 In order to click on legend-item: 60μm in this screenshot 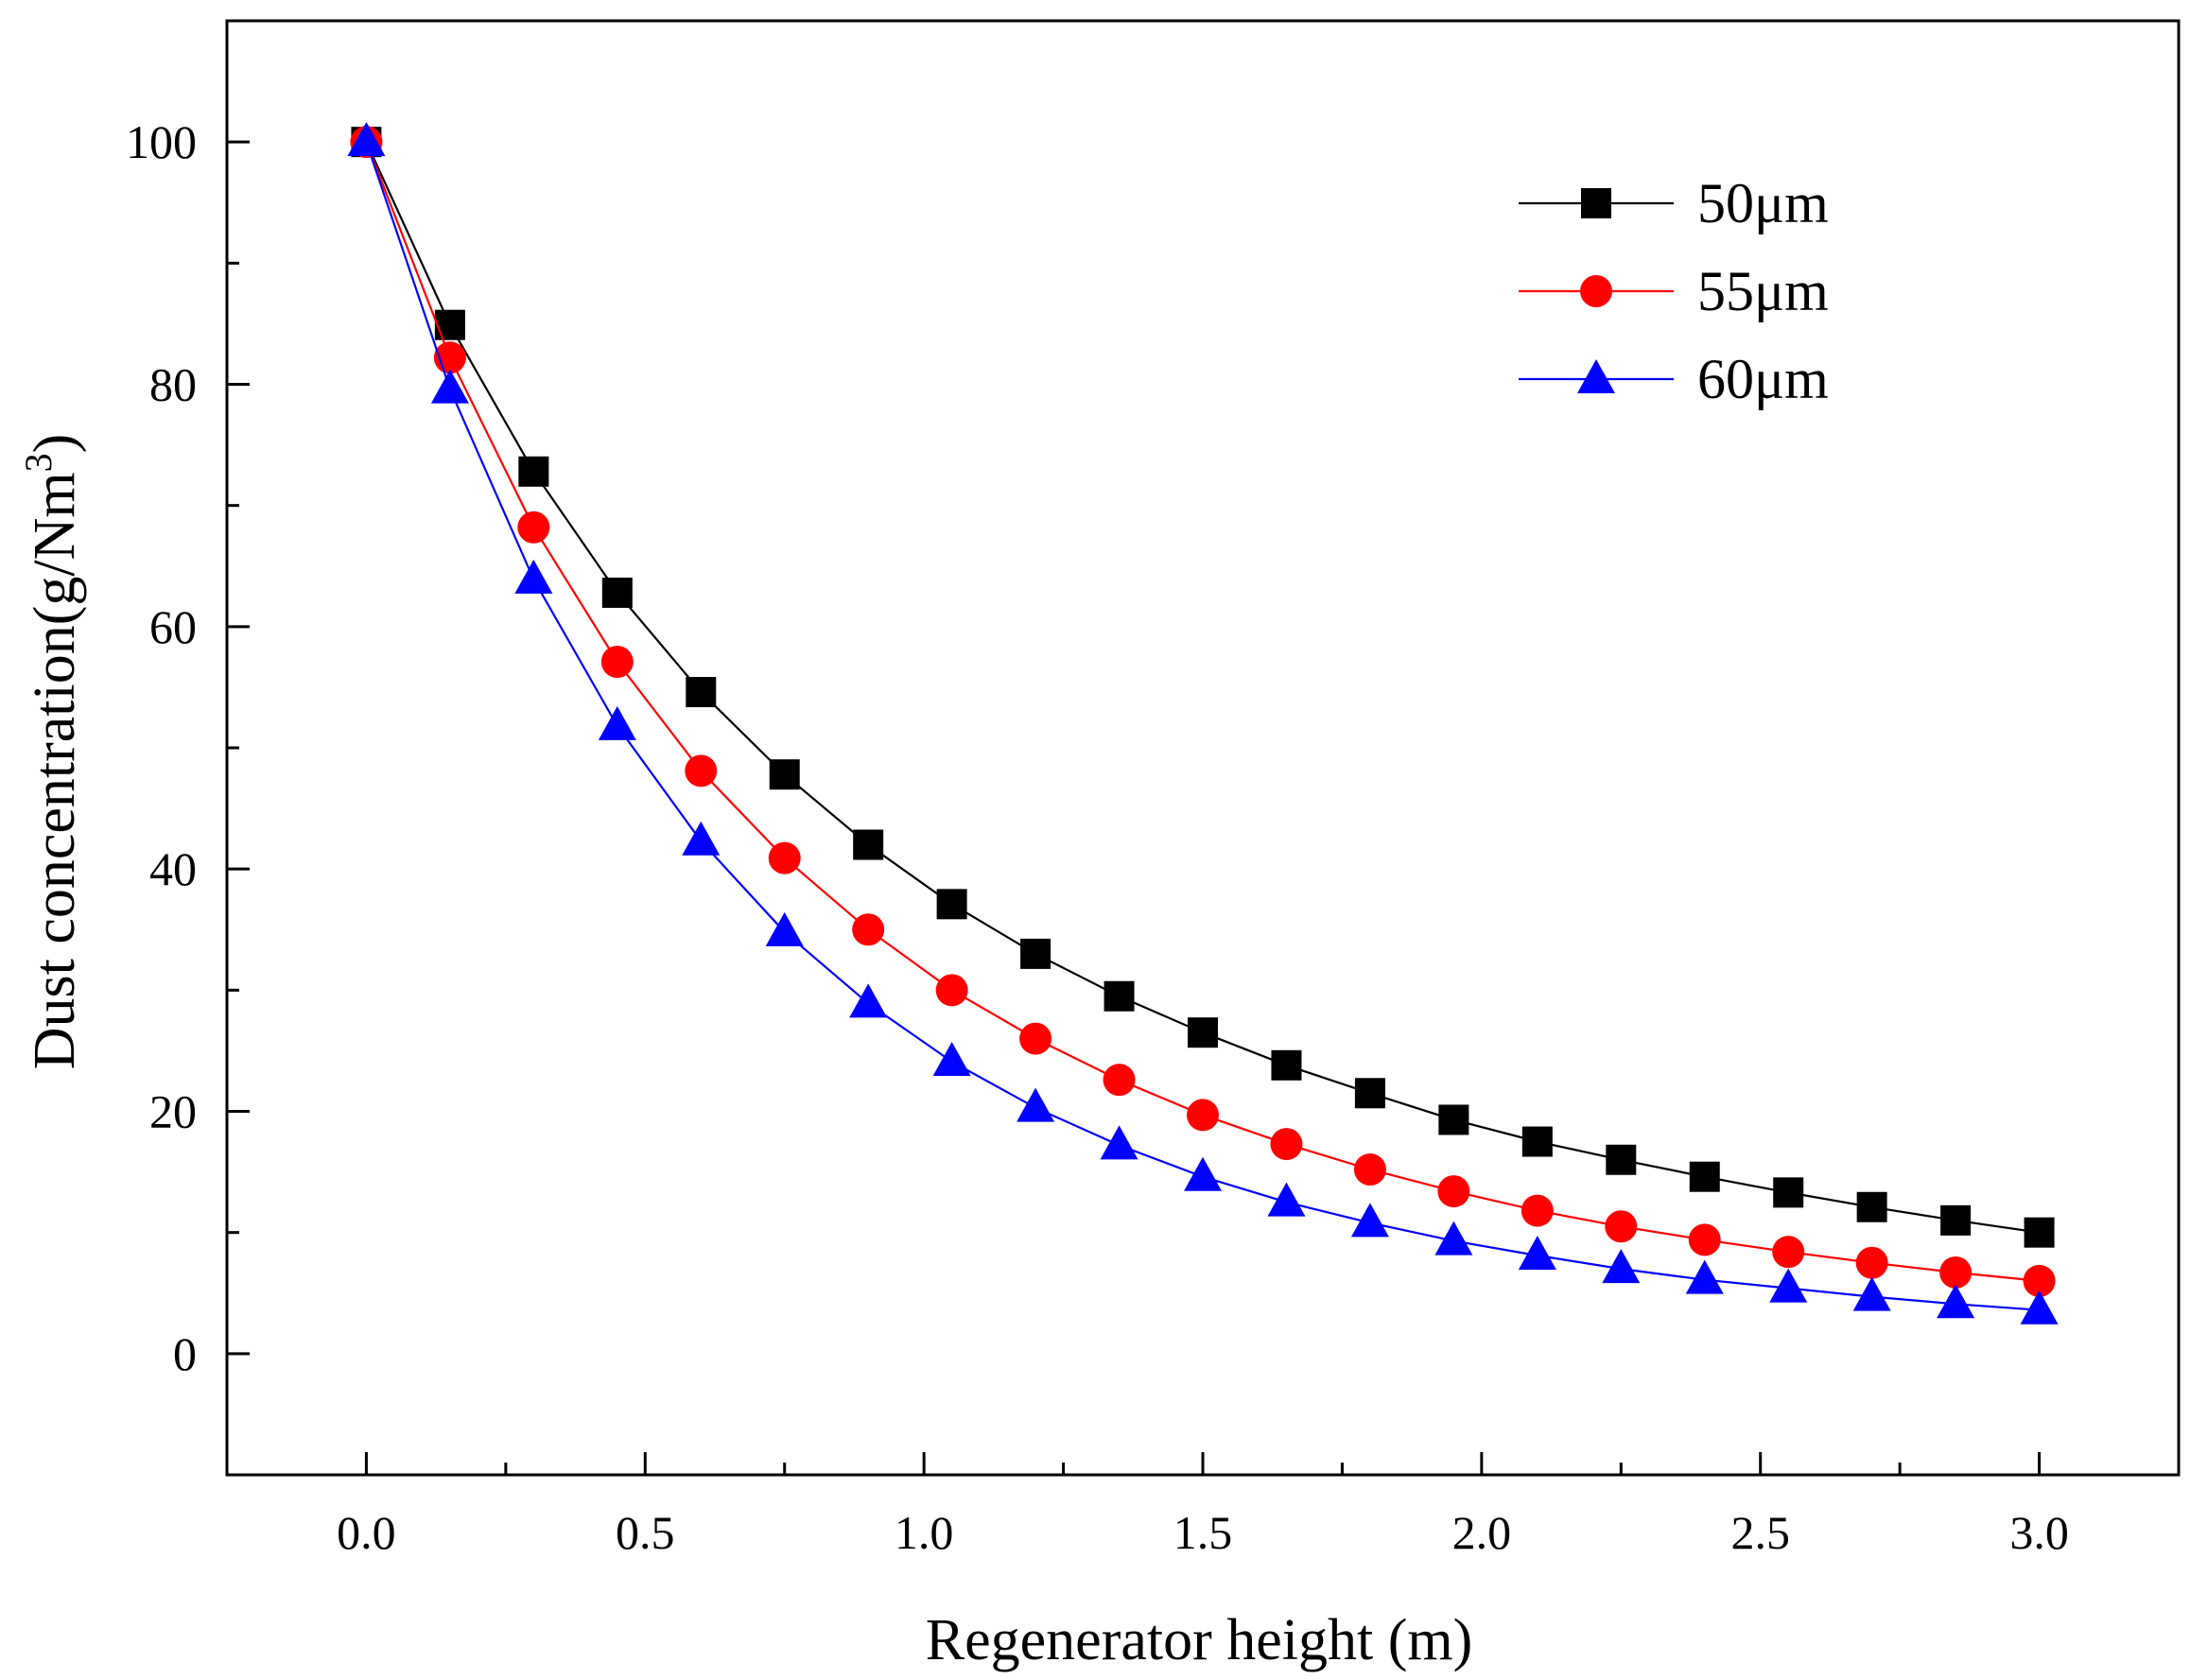, I will do `click(1674, 379)`.